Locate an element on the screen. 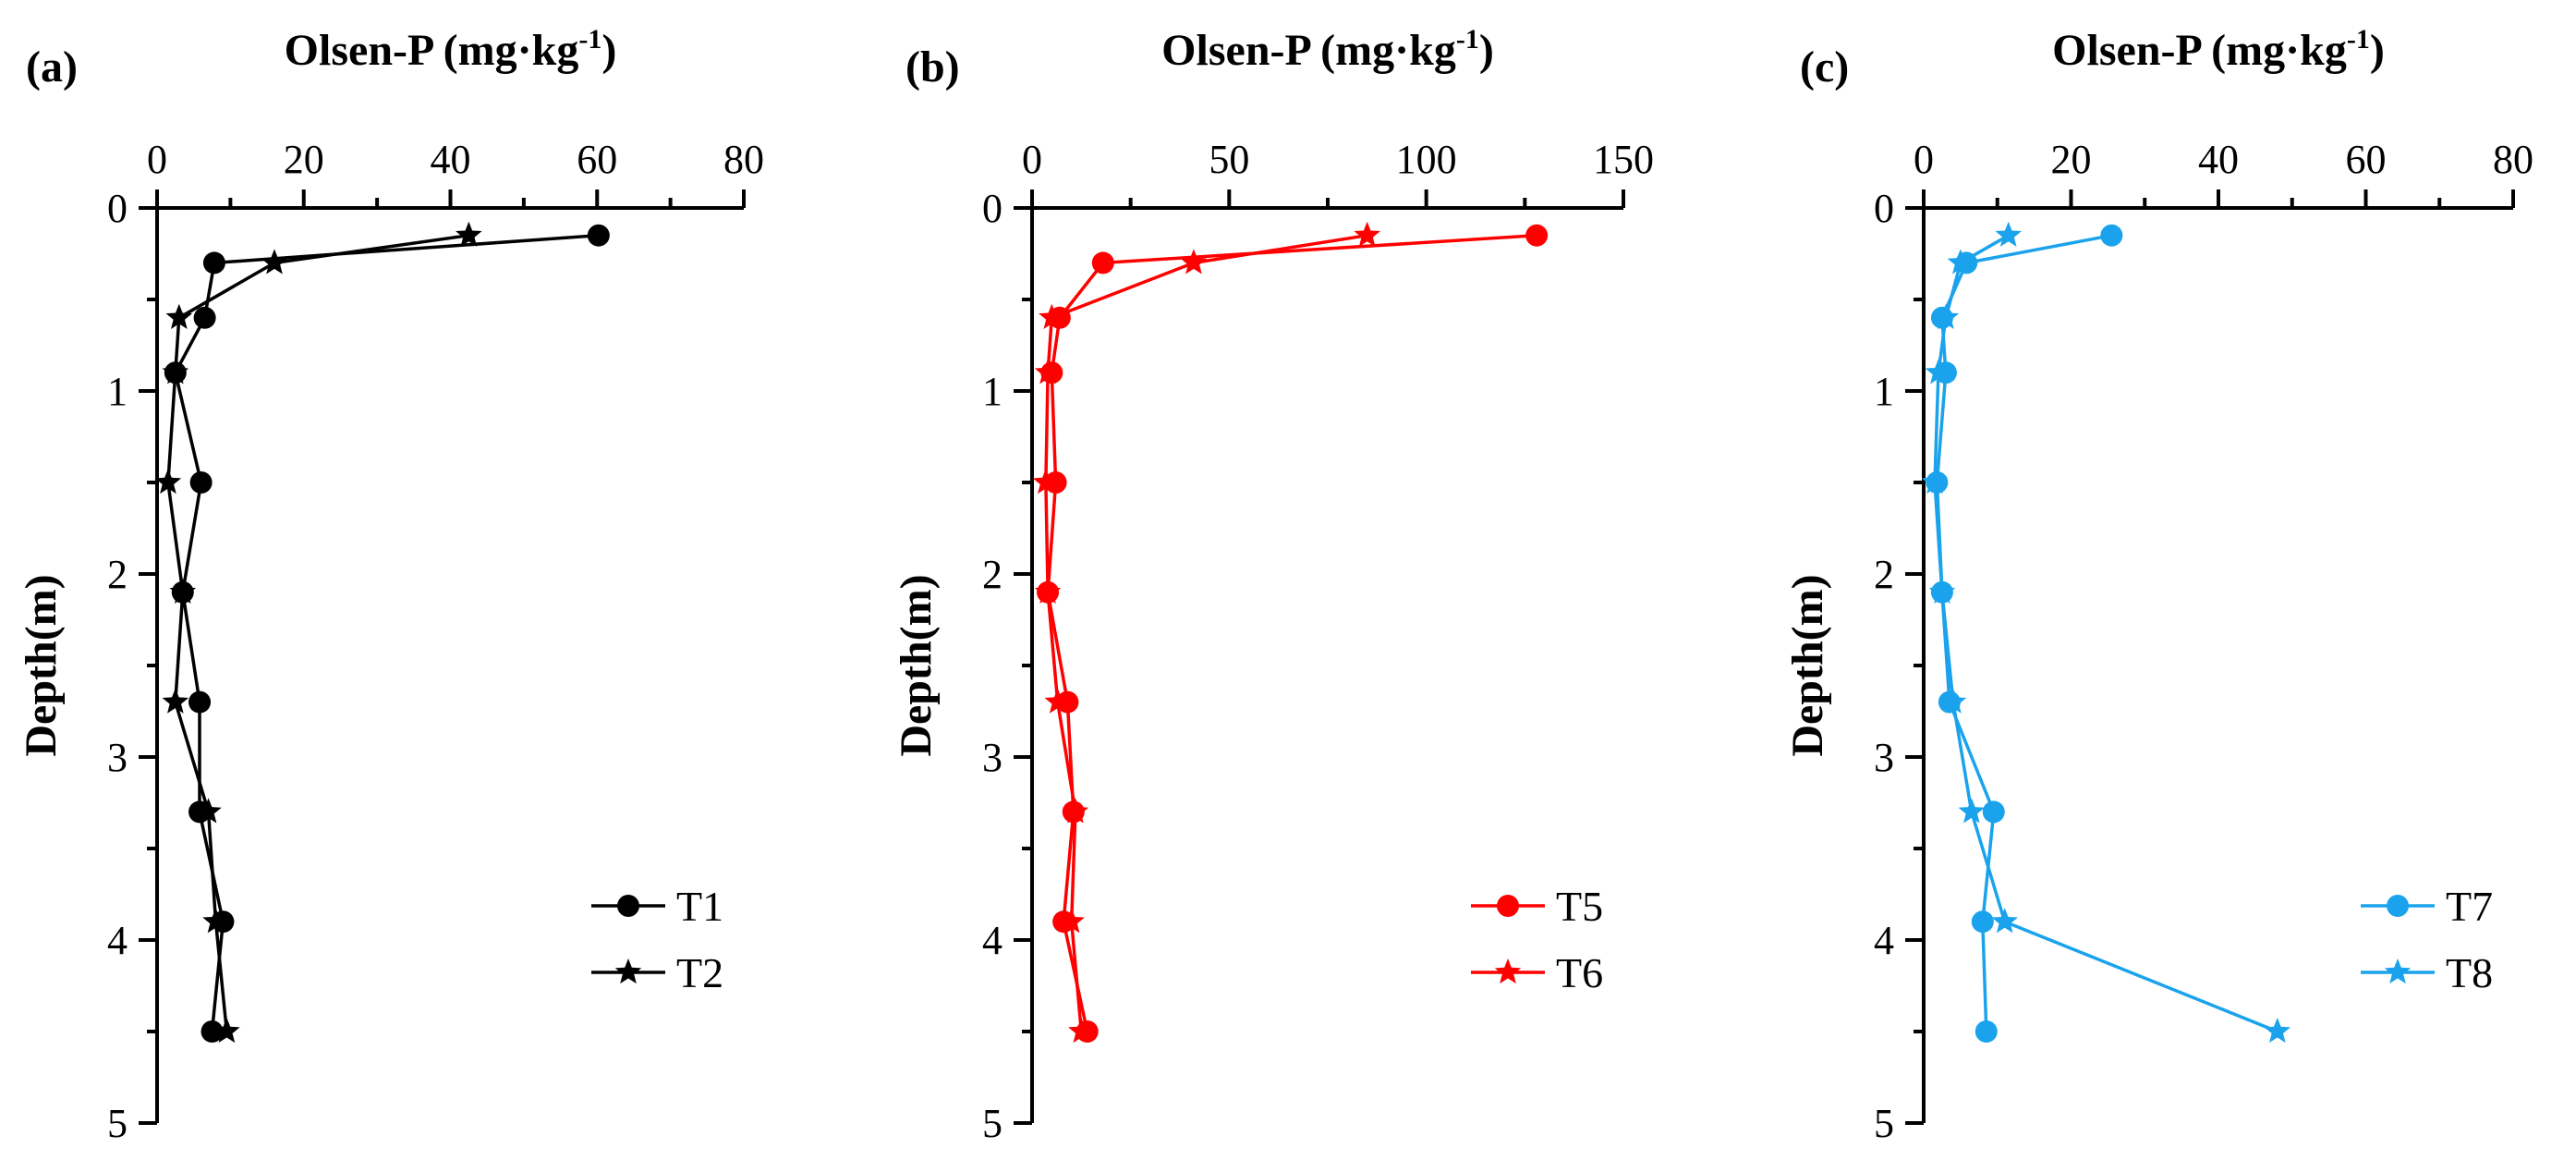  legend-label-T1: T1 is located at coordinates (699, 906).